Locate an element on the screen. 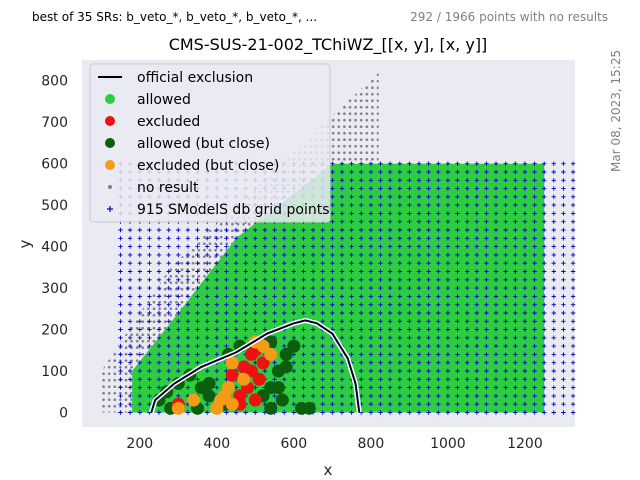  y-tick-label: 700 is located at coordinates (54, 123).